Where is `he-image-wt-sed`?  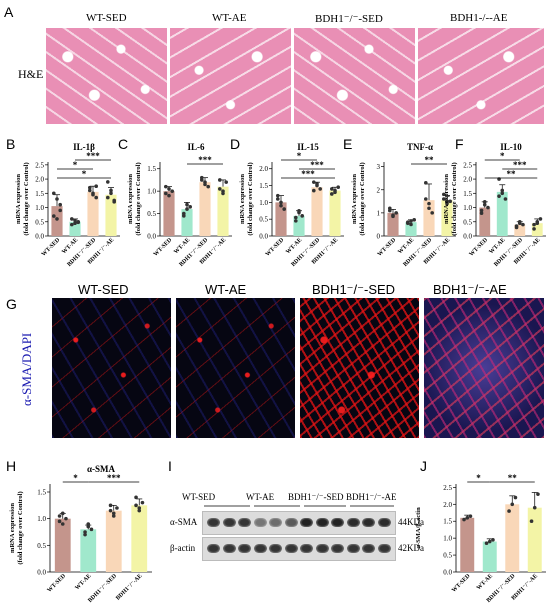 he-image-wt-sed is located at coordinates (106, 76).